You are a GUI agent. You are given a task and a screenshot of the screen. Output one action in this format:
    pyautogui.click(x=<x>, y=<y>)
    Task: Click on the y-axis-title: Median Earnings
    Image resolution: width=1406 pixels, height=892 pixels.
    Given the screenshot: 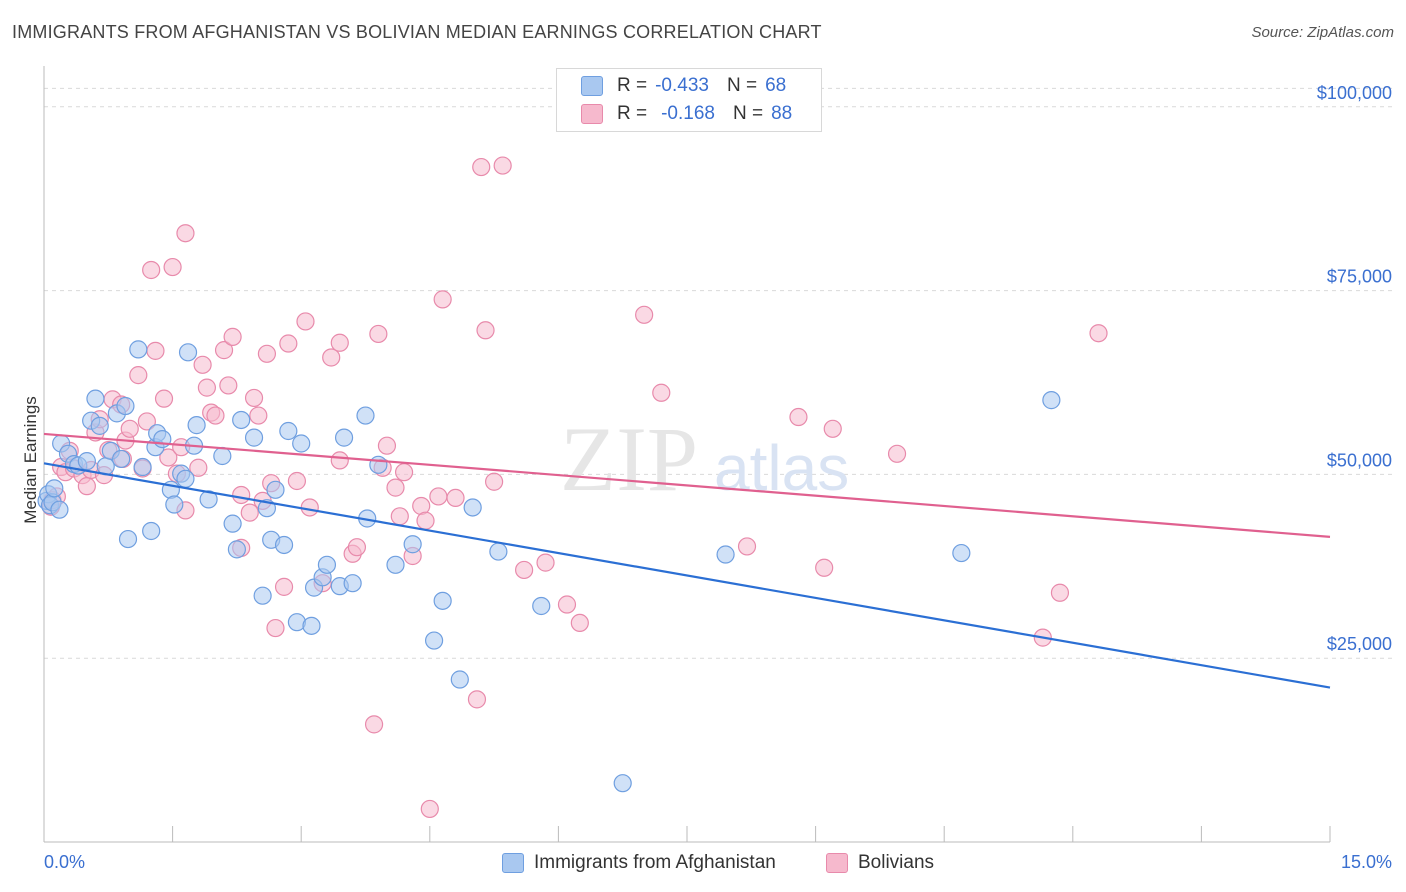 What is the action you would take?
    pyautogui.click(x=30, y=460)
    